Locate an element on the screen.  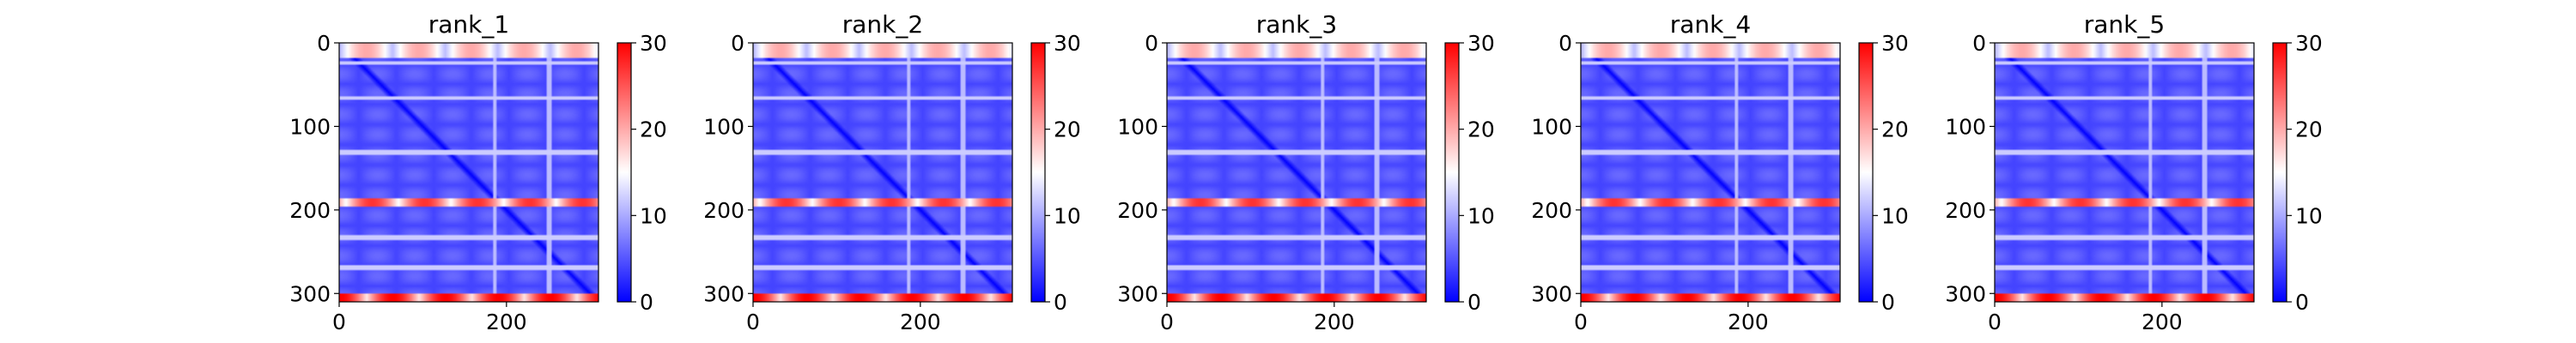
panel-title: rank_3 is located at coordinates (1297, 25).